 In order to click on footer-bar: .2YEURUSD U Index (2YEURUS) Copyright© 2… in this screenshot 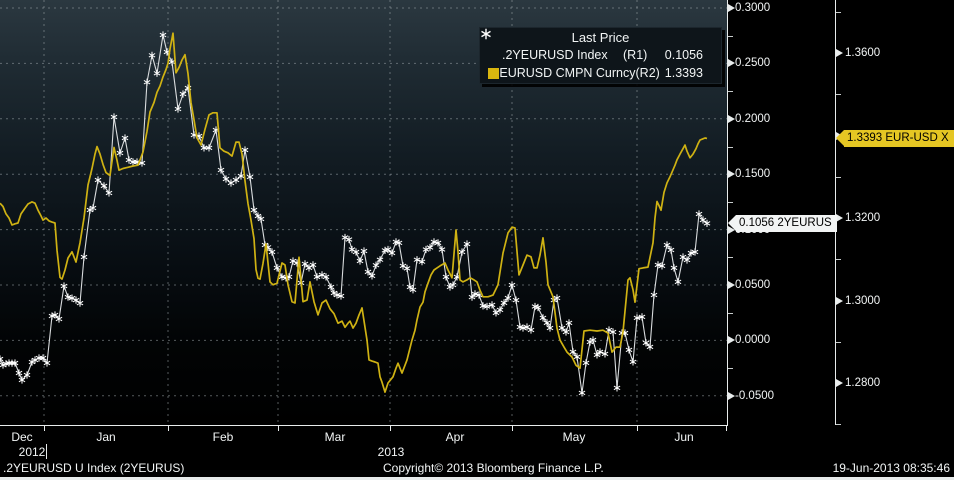, I will do `click(477, 468)`.